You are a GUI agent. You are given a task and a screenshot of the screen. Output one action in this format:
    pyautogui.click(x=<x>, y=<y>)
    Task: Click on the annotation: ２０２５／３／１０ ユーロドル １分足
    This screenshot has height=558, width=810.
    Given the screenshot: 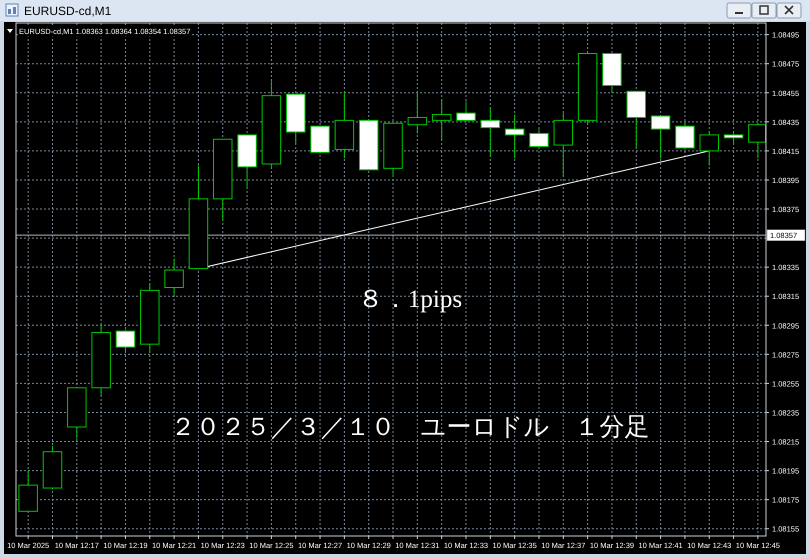 What is the action you would take?
    pyautogui.click(x=410, y=427)
    